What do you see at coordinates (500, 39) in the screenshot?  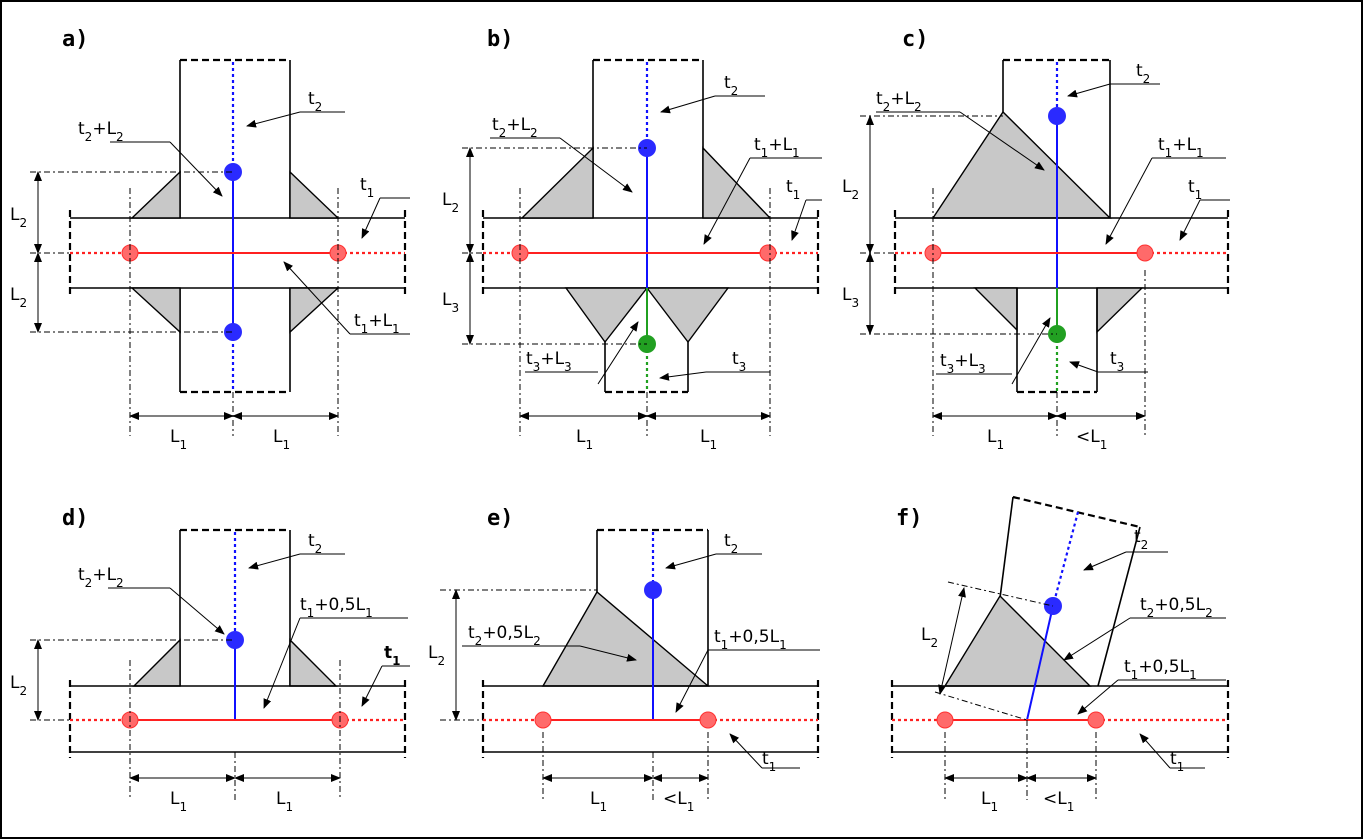 I see `panel-title: b)` at bounding box center [500, 39].